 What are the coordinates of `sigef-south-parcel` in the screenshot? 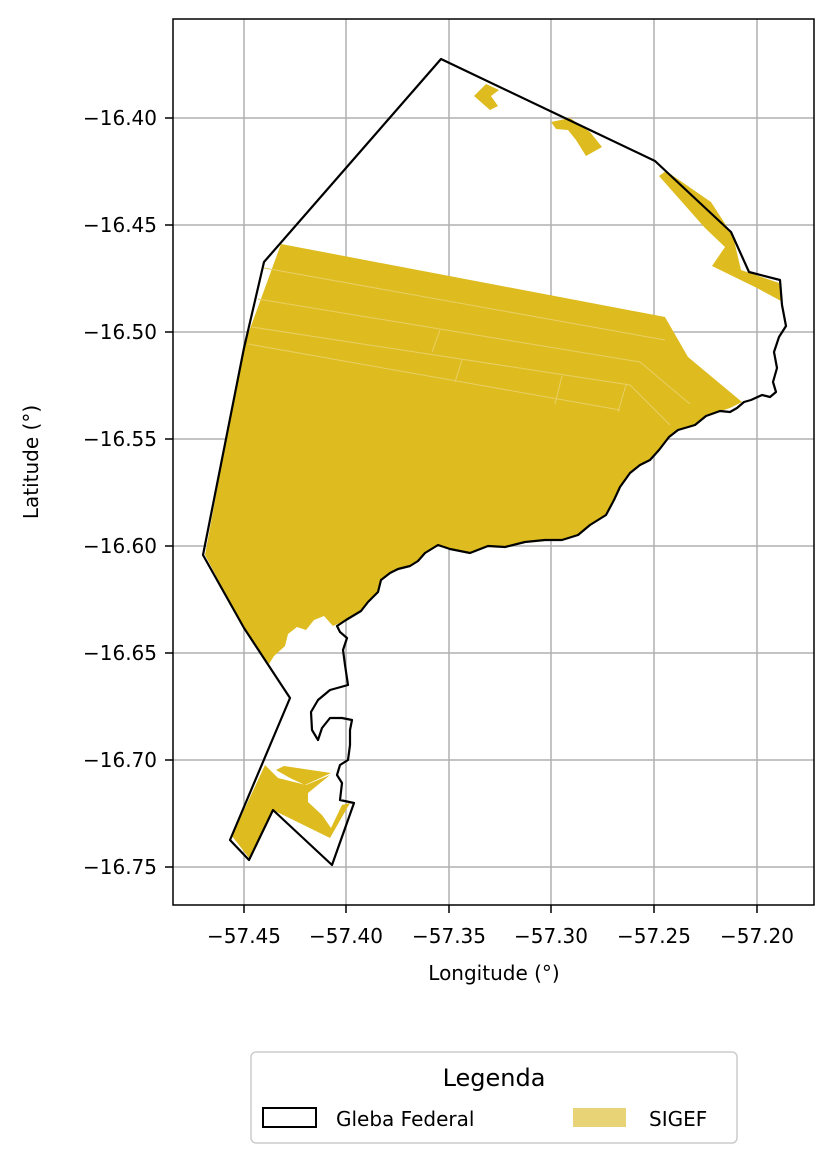 It's located at (291, 811).